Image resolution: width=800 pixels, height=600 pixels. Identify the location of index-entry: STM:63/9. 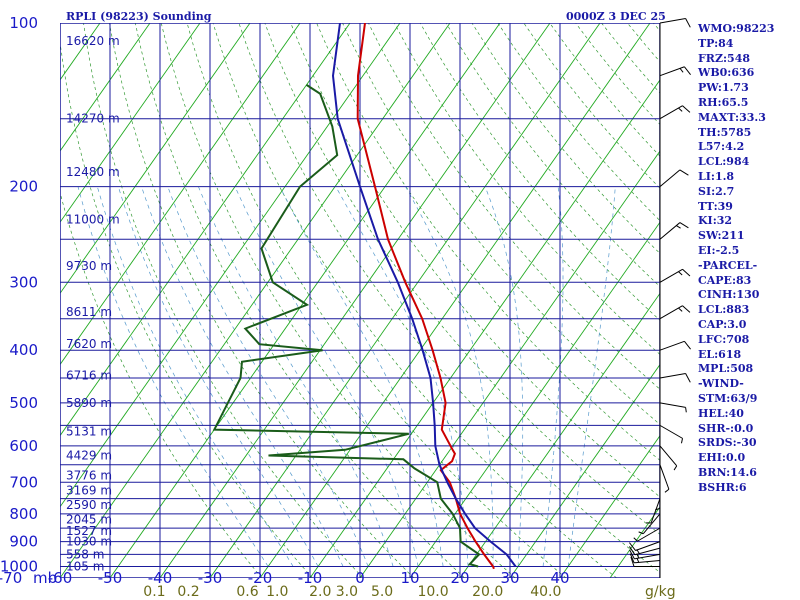
(728, 398).